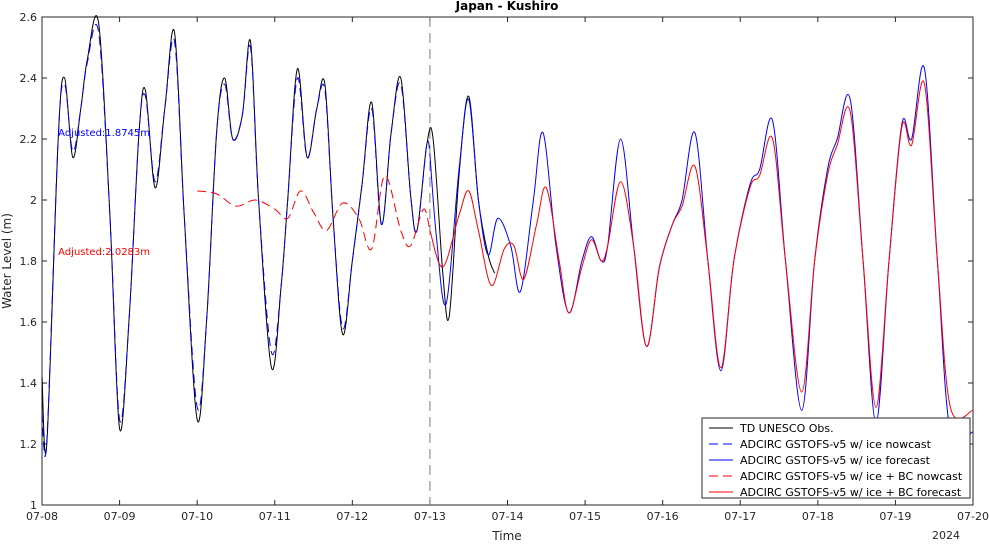  What do you see at coordinates (104, 252) in the screenshot?
I see `adjusted-annotation: Adjusted:2.0283m` at bounding box center [104, 252].